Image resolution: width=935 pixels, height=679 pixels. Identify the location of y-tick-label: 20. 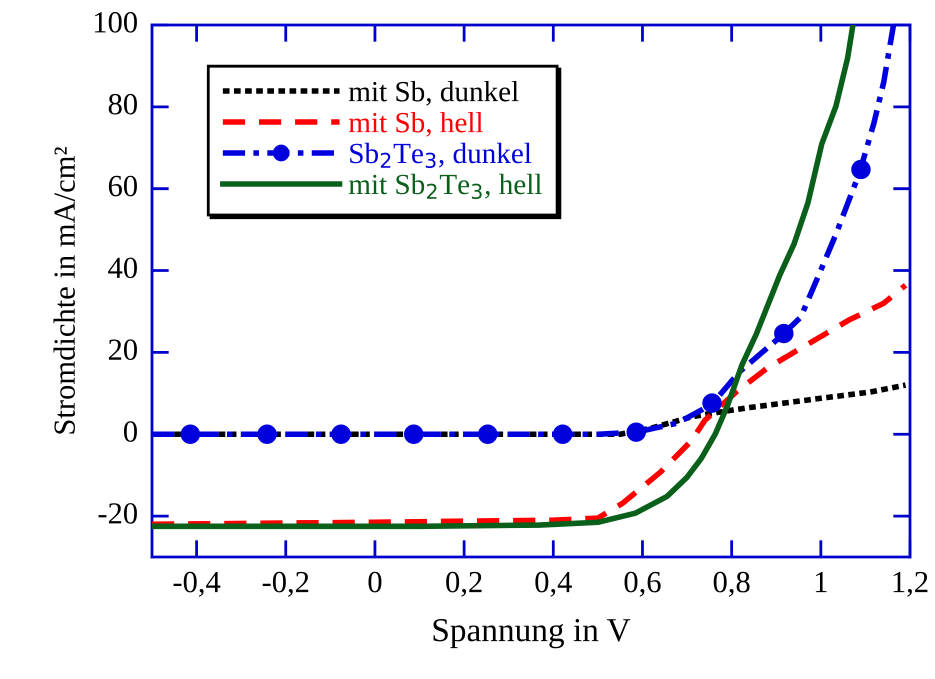
(122, 349).